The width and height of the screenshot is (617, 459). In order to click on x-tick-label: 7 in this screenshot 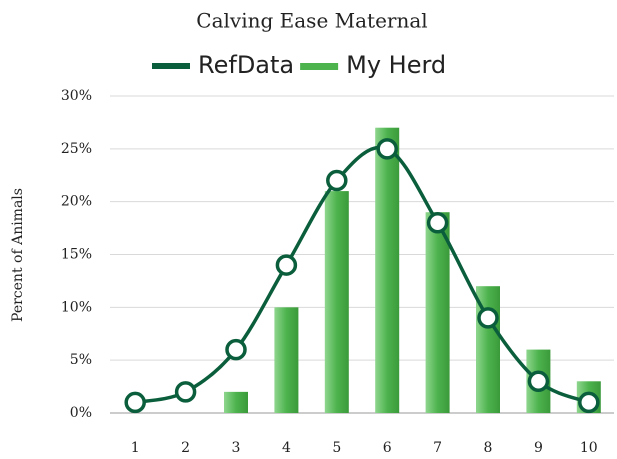, I will do `click(437, 448)`.